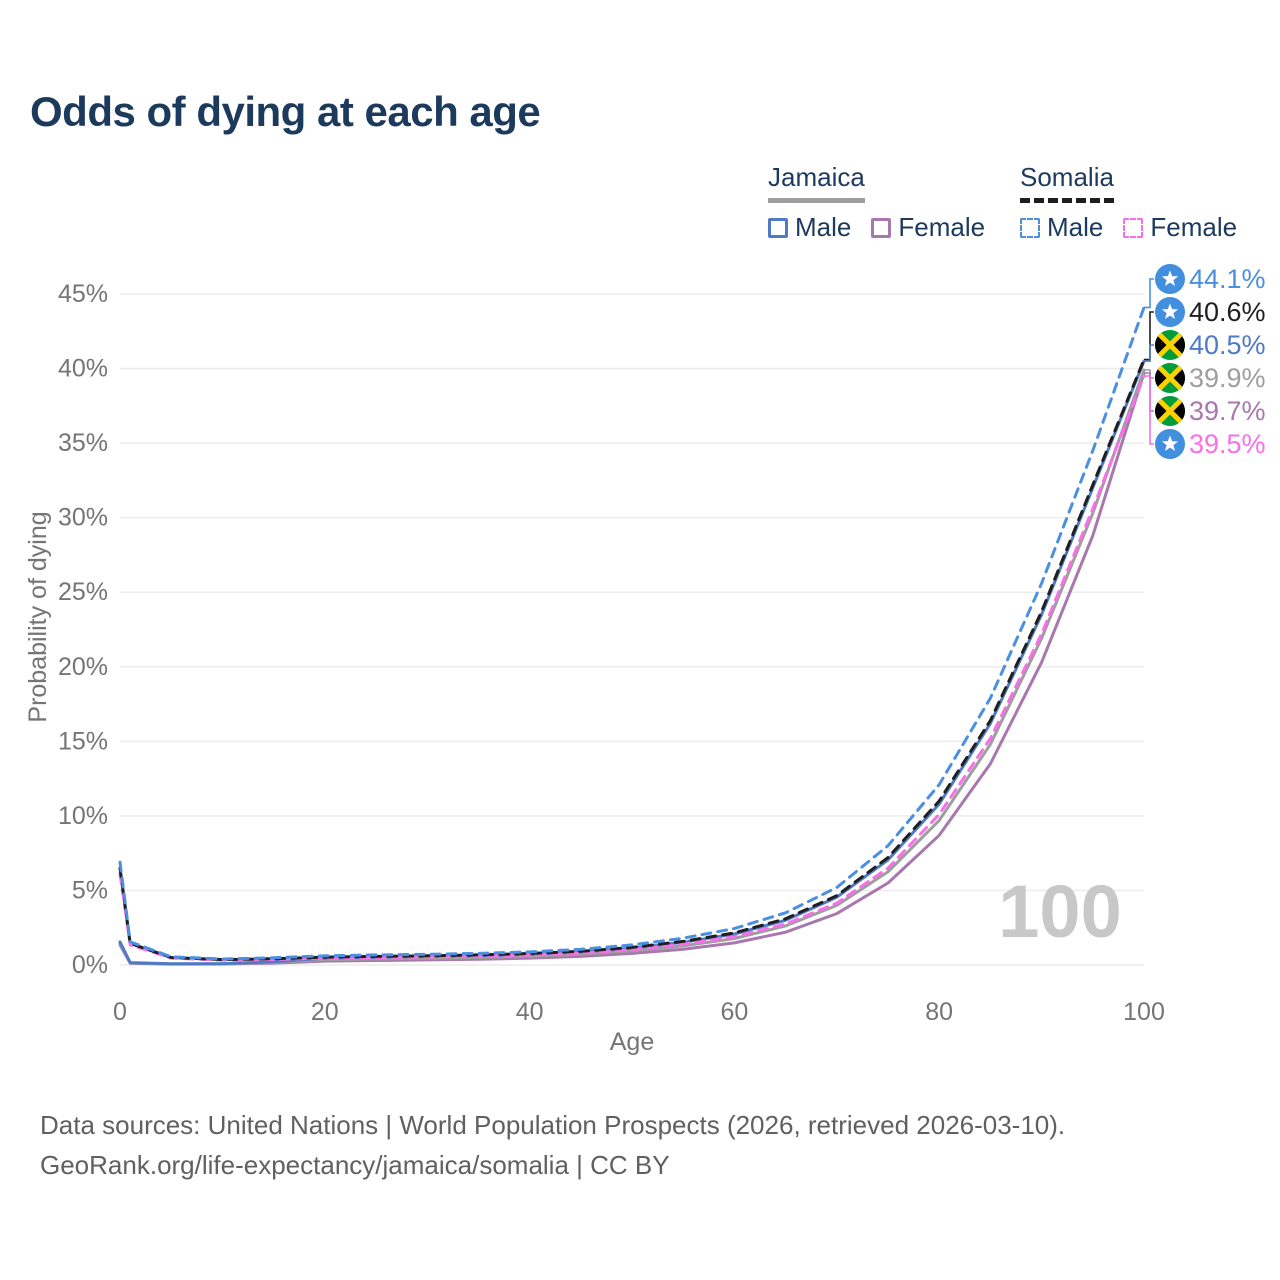 This screenshot has width=1280, height=1280. I want to click on y-tick-label: 10%, so click(83, 816).